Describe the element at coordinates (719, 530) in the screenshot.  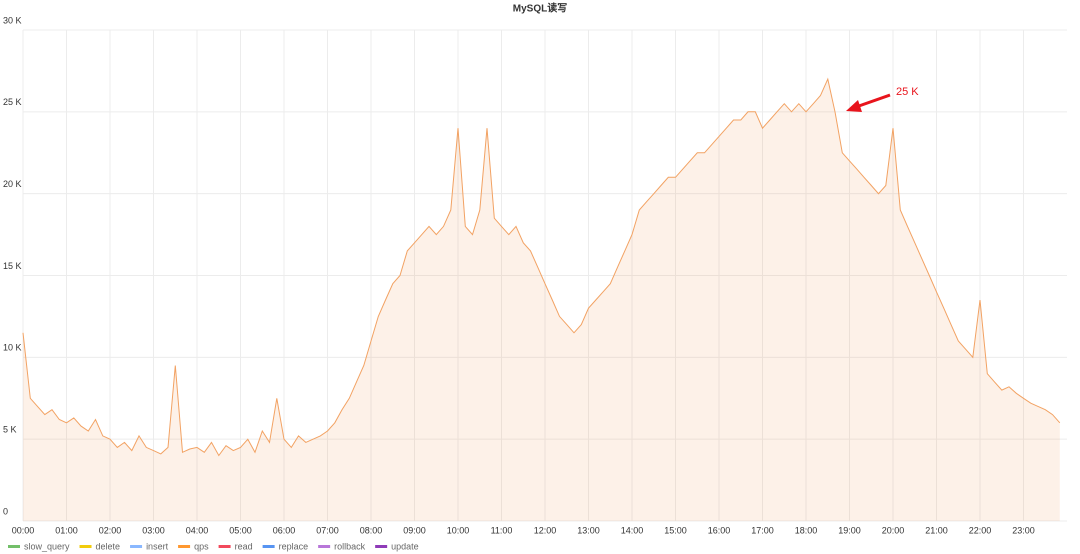
I see `x-tick-label: 16:00` at that location.